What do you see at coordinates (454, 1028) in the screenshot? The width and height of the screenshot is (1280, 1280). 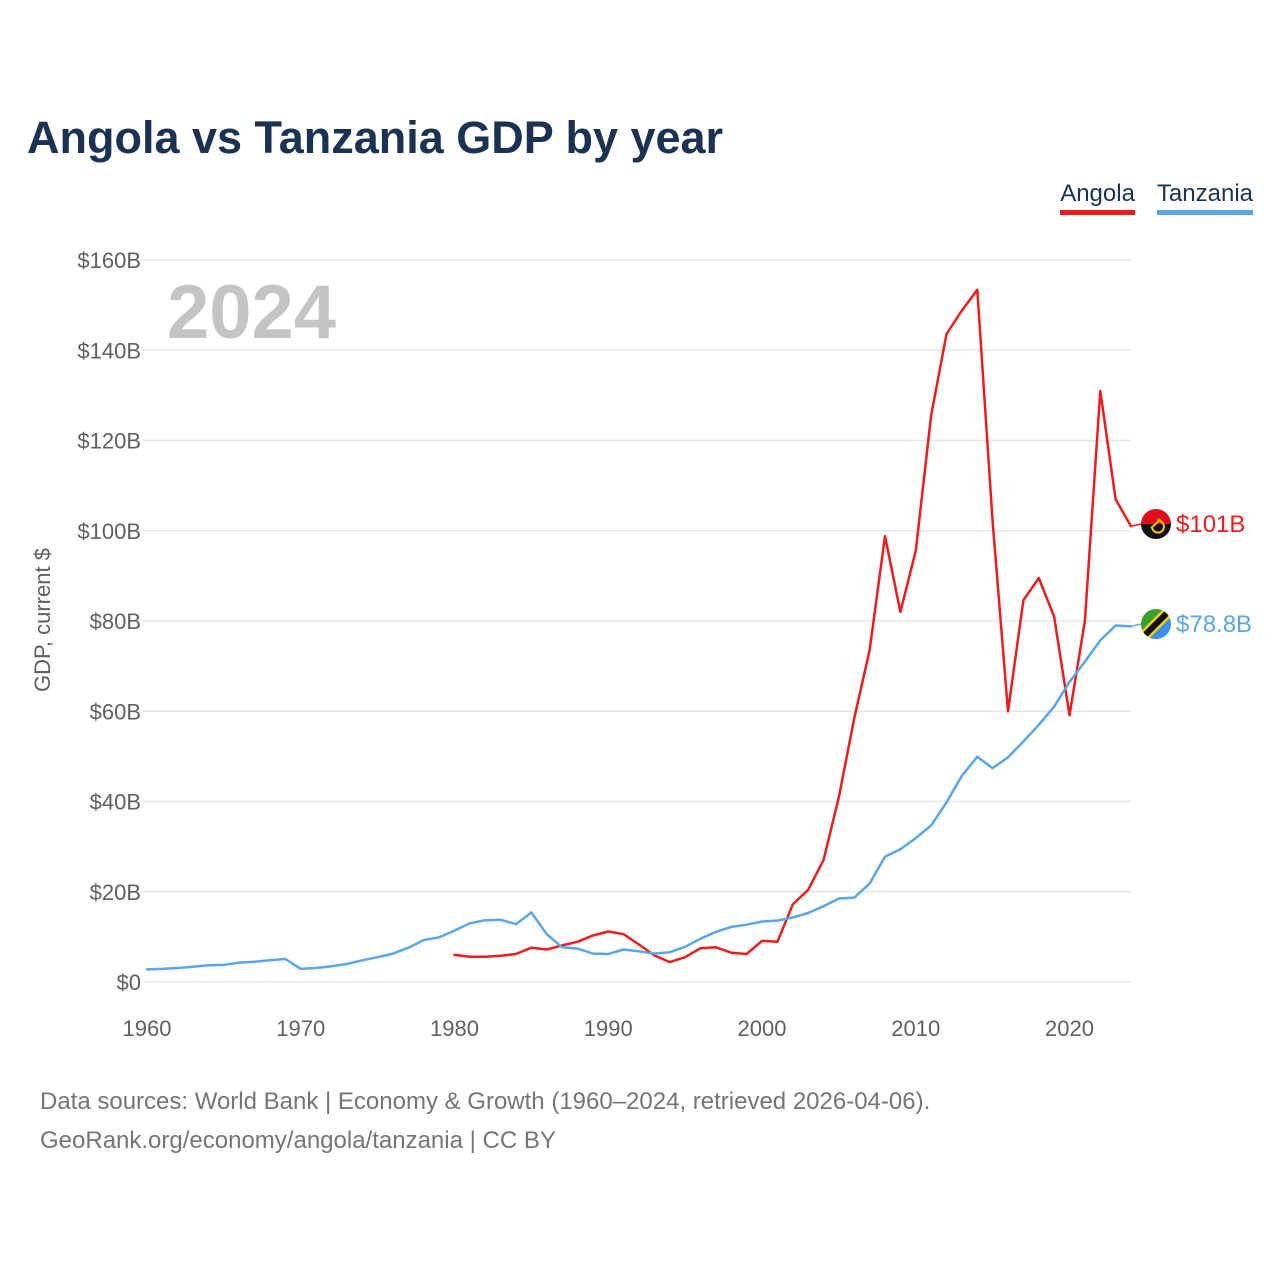 I see `x-tick-label: 1980` at bounding box center [454, 1028].